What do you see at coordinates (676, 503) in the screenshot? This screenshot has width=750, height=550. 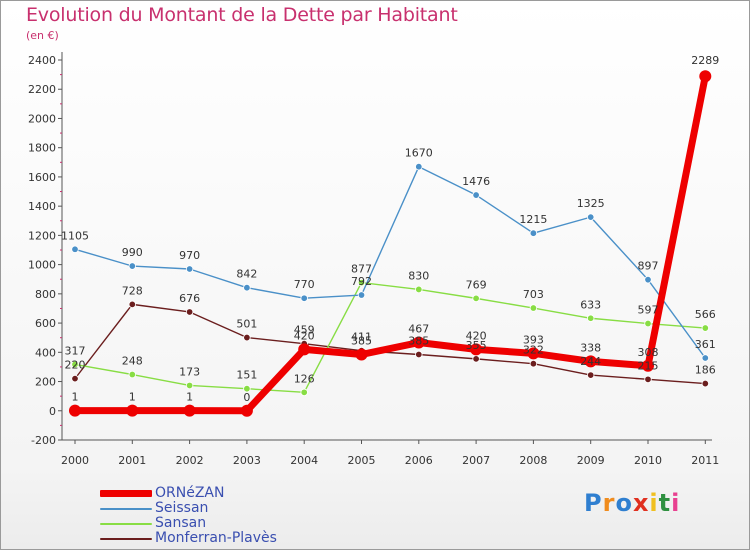 I see `logo-letter: i` at bounding box center [676, 503].